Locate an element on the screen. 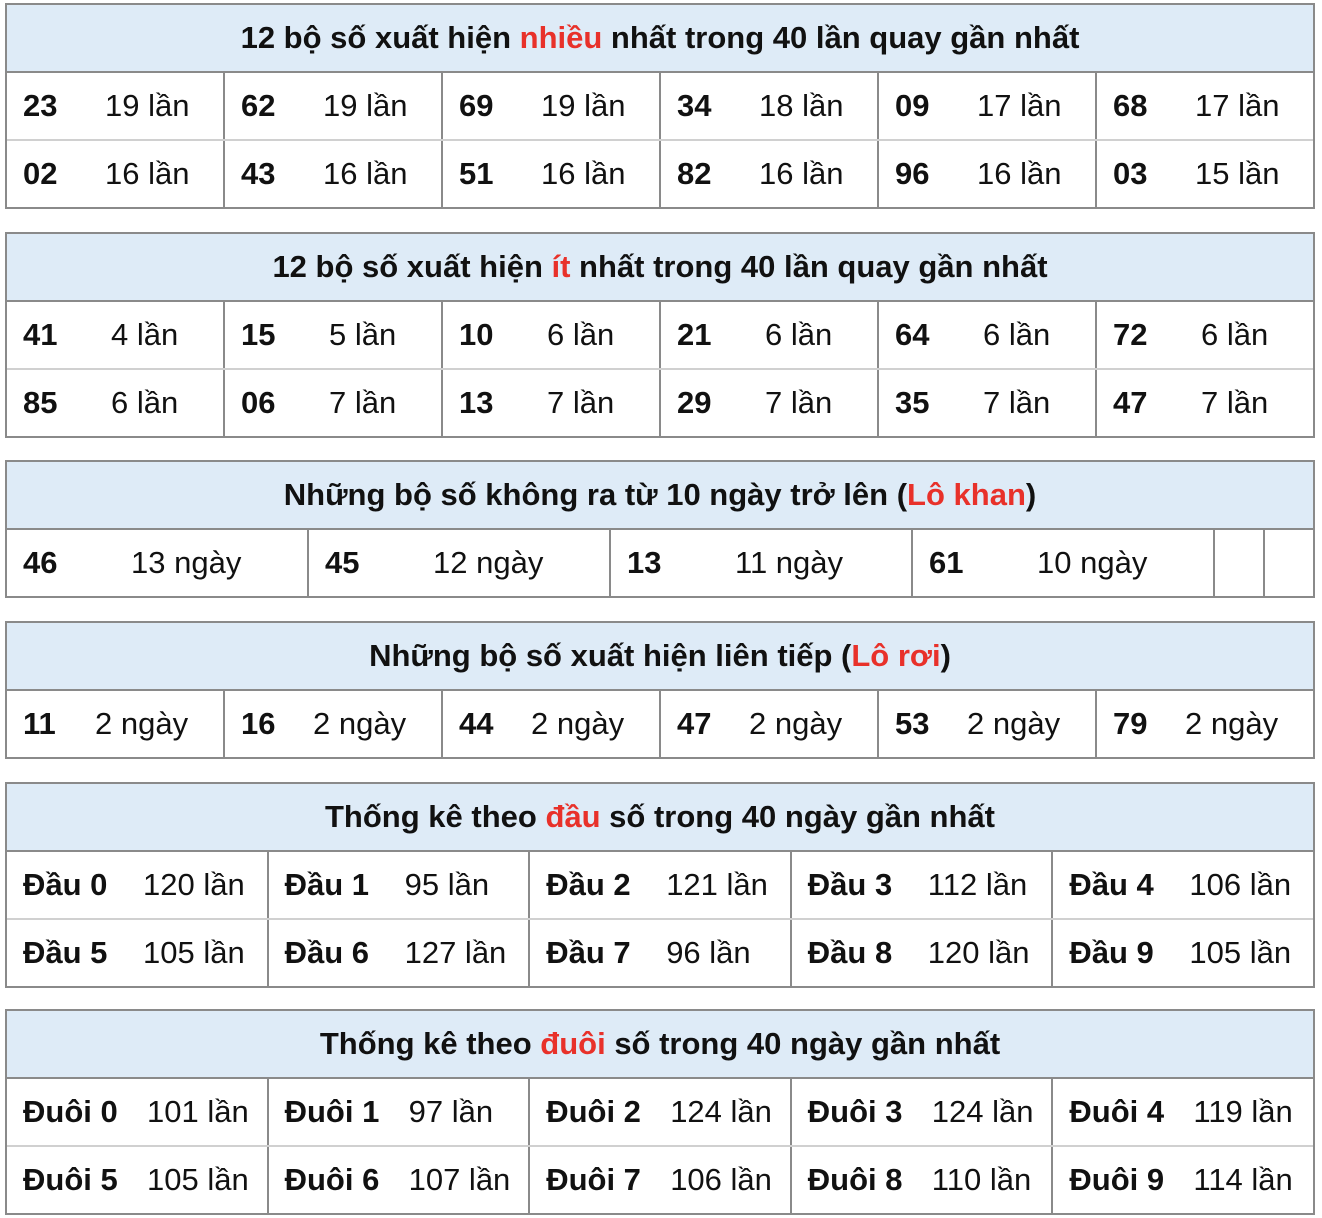  stat-cell: 47 2 ngày is located at coordinates (768, 724).